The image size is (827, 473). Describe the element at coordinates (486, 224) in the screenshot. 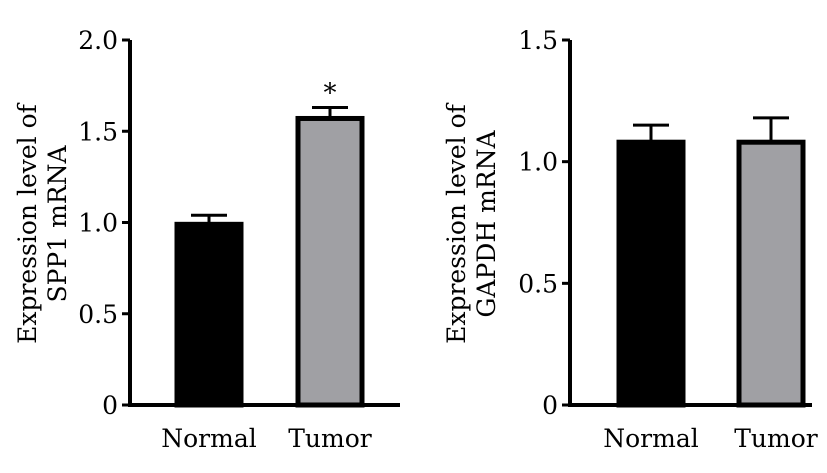

I see `y-axis-title-line-2: GAPDH mRNA` at that location.